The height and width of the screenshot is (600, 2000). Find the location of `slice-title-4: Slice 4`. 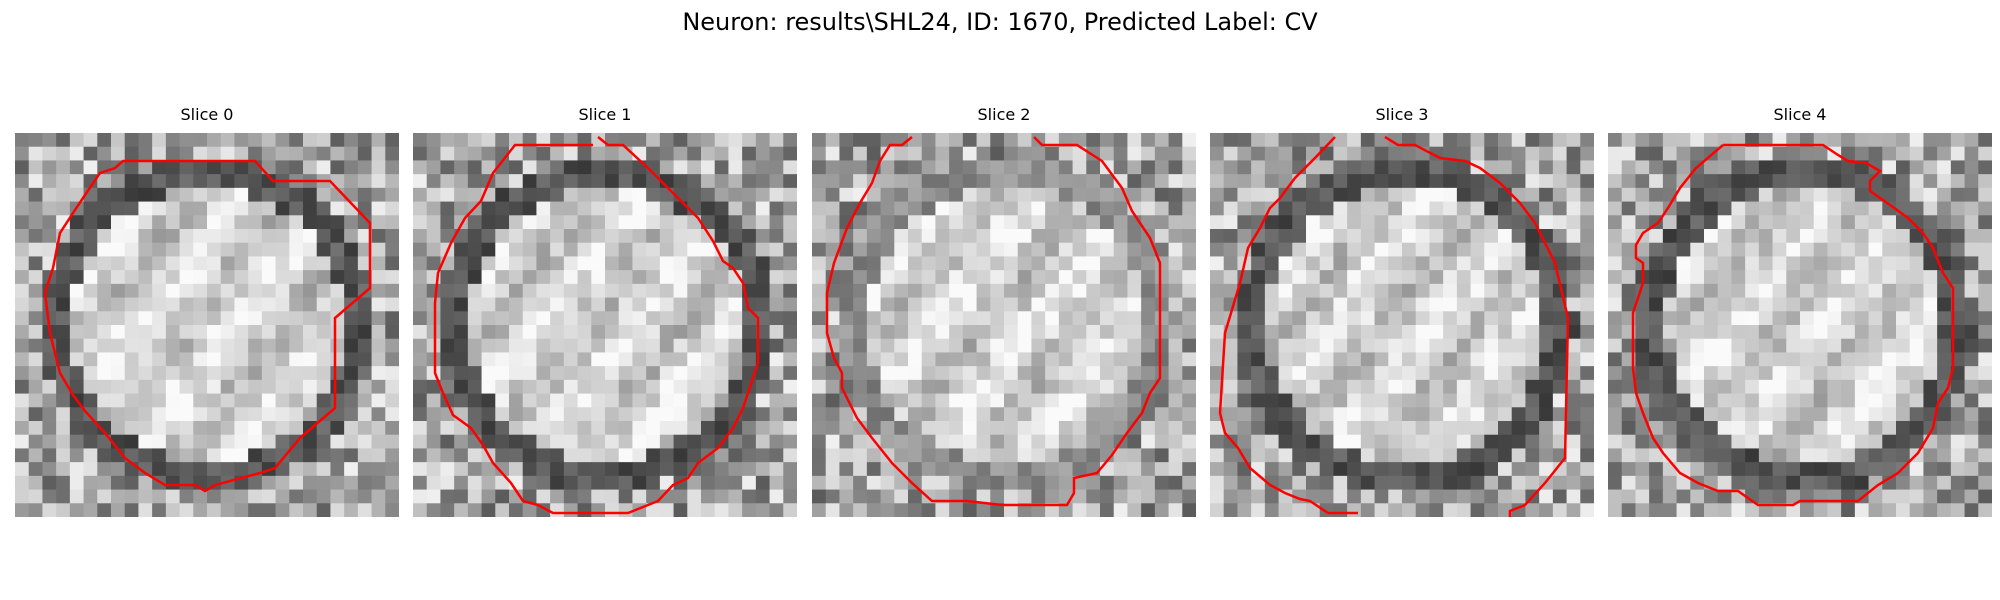

slice-title-4: Slice 4 is located at coordinates (1800, 114).